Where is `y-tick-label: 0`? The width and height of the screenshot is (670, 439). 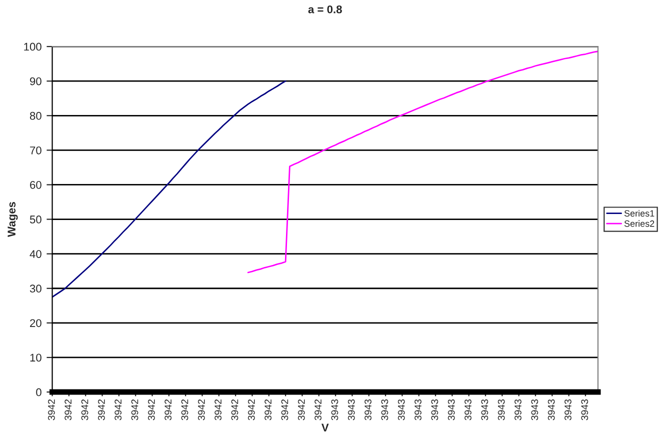
y-tick-label: 0 is located at coordinates (39, 392).